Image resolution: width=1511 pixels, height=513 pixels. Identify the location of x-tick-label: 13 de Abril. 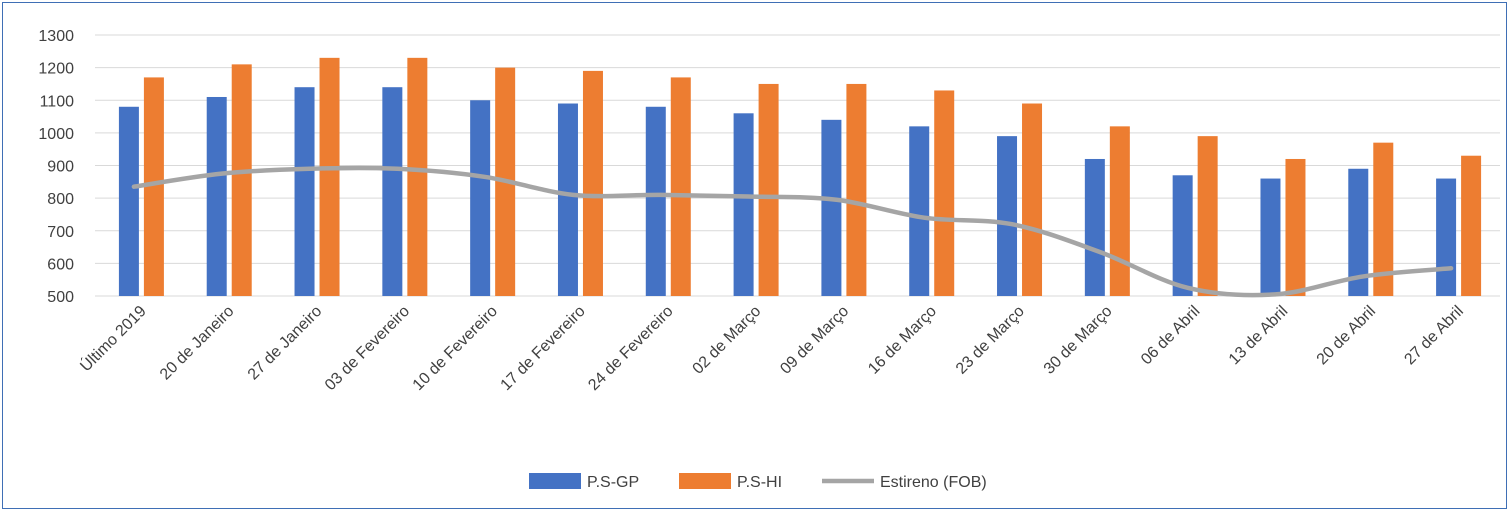
(1258, 335).